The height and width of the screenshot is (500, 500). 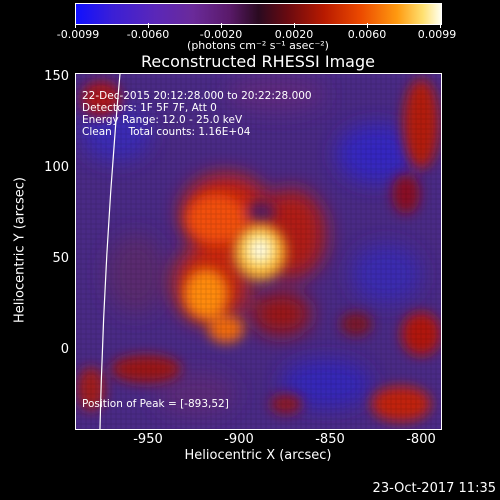 I want to click on colorbar-tick-label: -0.0060, so click(x=148, y=34).